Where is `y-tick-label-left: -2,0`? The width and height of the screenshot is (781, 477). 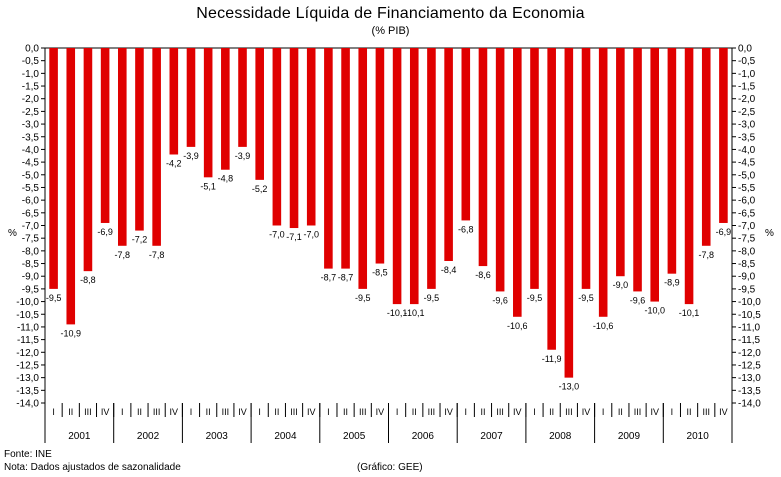
y-tick-label-left: -2,0 is located at coordinates (31, 99).